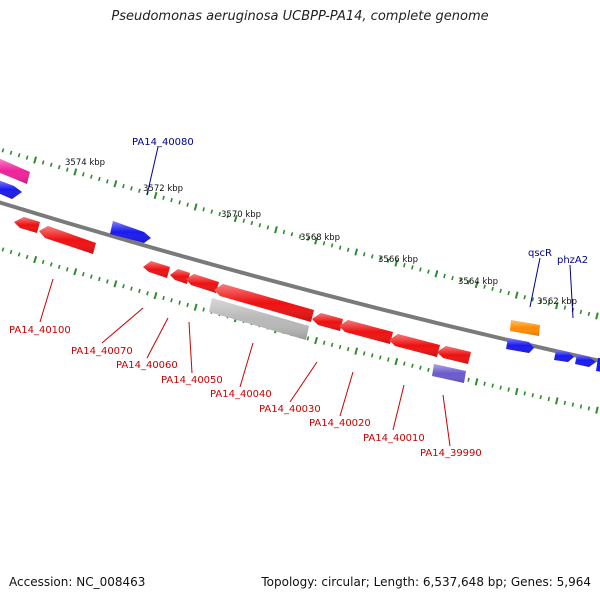 This screenshot has height=600, width=600. Describe the element at coordinates (585, 360) in the screenshot. I see `gene-phzA2` at that location.